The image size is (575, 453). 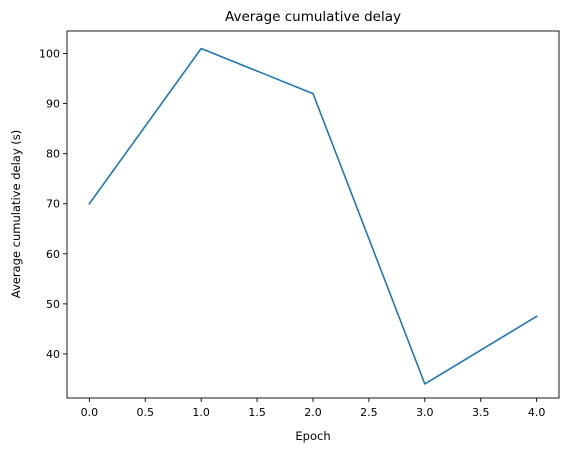 I want to click on y-tick-label: 80, so click(x=53, y=154).